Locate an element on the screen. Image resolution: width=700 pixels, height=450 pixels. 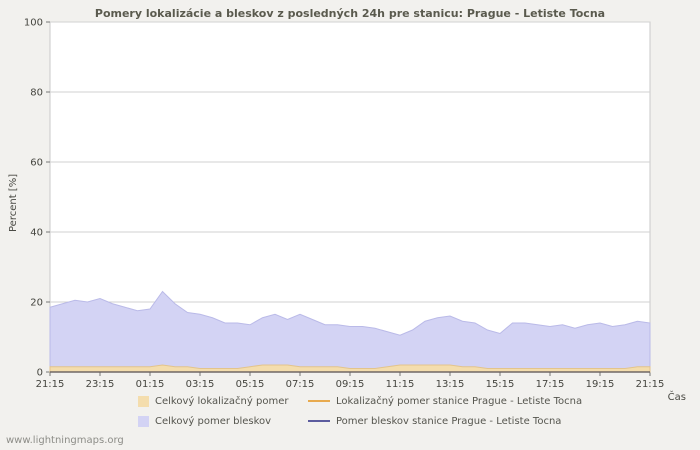
legend-label-total-strike-ratio: Celkový pomer bleskov is located at coordinates (213, 421).